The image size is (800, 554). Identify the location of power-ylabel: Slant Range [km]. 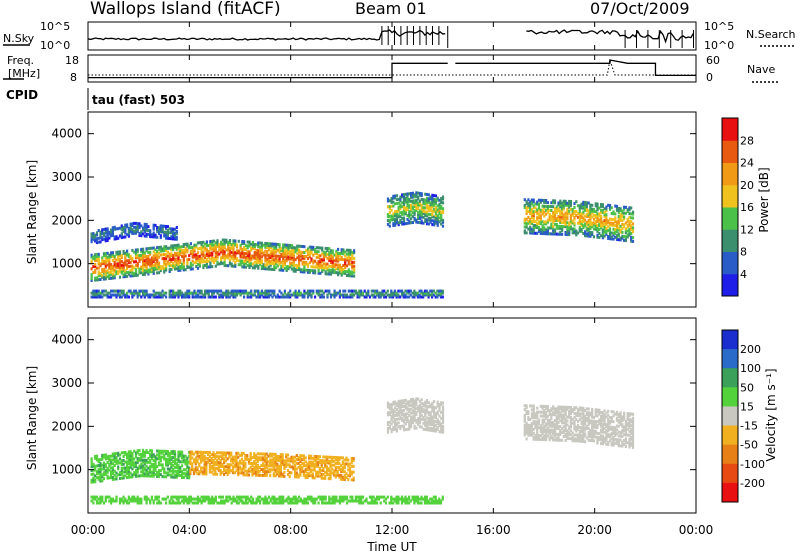
(32, 212).